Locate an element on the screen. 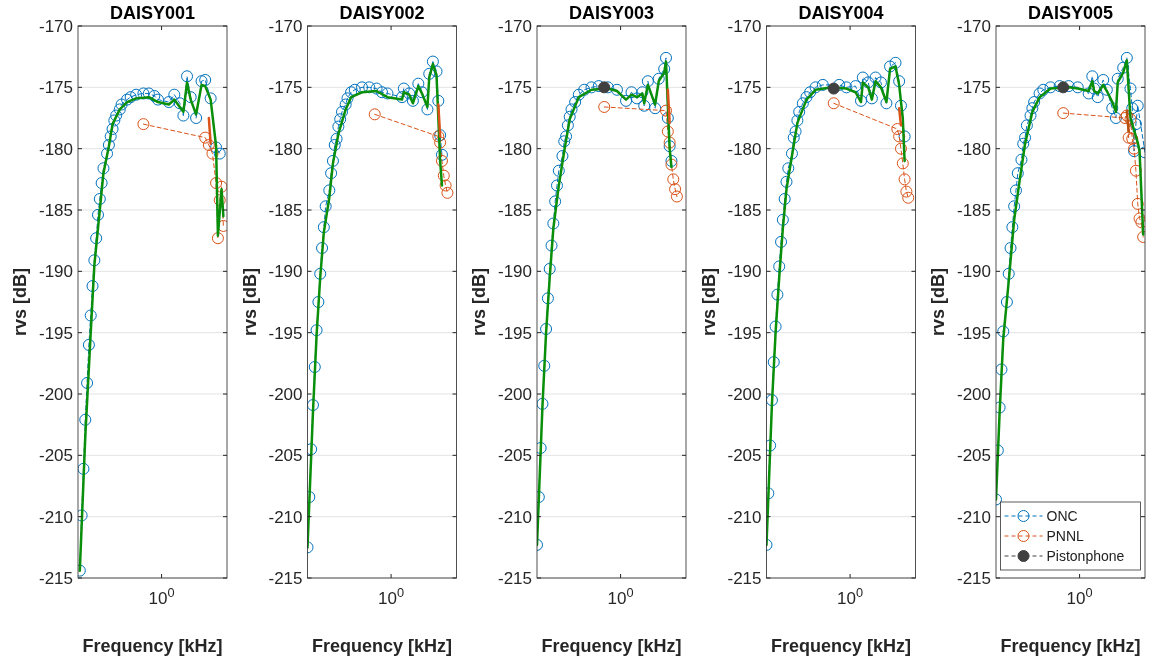 This screenshot has height=664, width=1157. y-axis-title: rvs [dB] is located at coordinates (479, 302).